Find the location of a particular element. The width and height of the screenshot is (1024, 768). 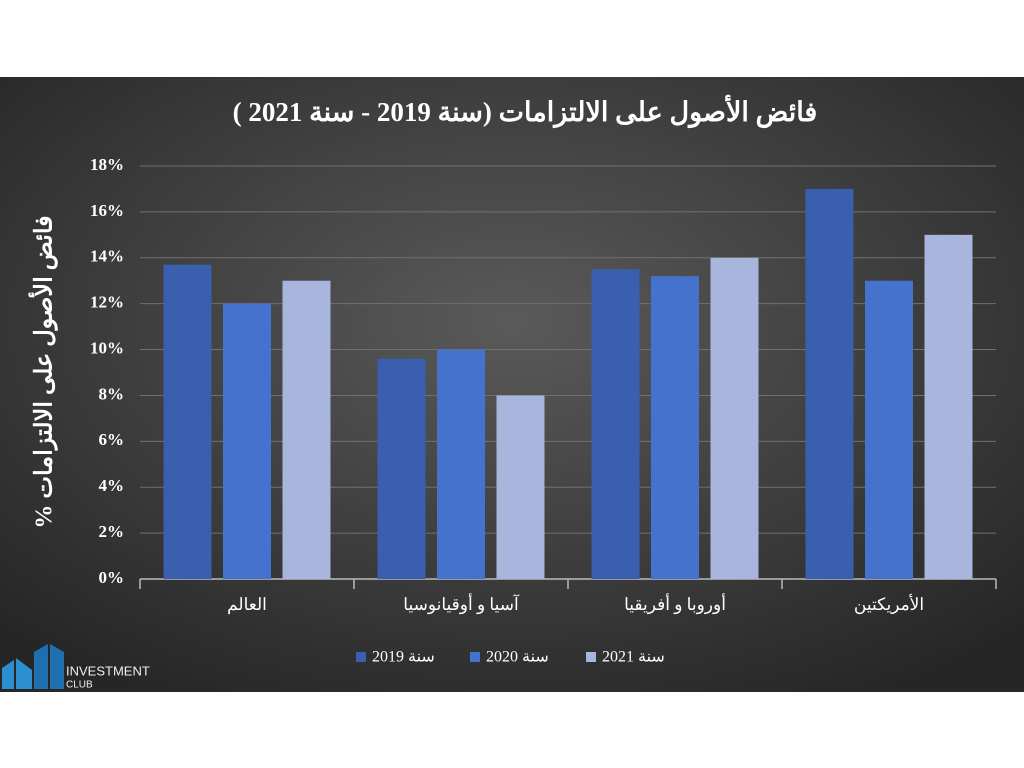

logo: INVESTMENT CLUB is located at coordinates (76, 667).